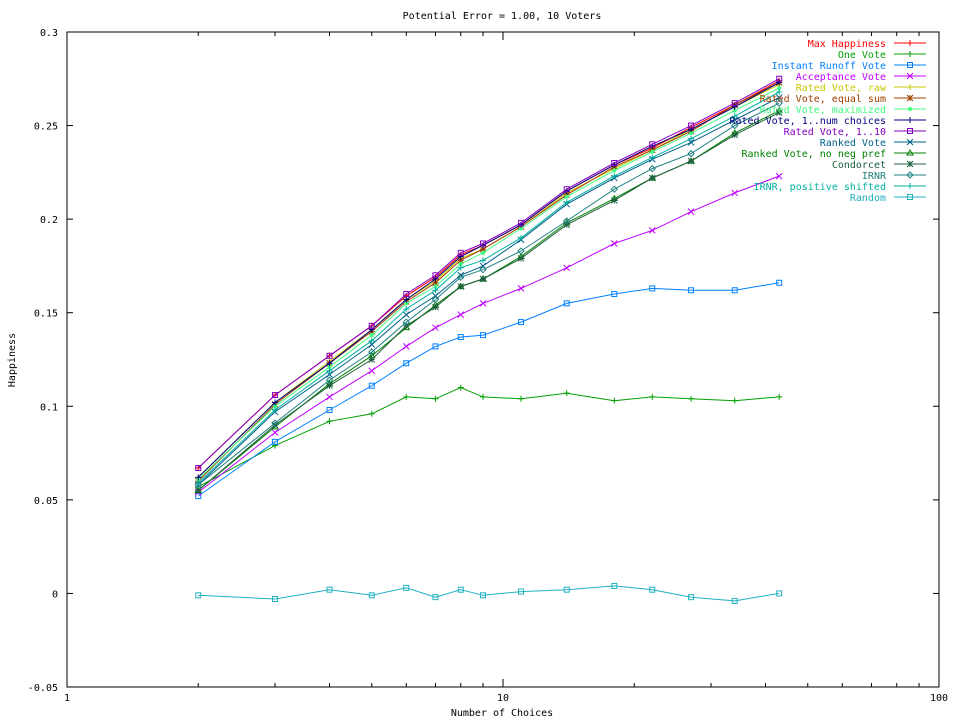  What do you see at coordinates (841, 77) in the screenshot?
I see `legend-label: Acceptance Vote` at bounding box center [841, 77].